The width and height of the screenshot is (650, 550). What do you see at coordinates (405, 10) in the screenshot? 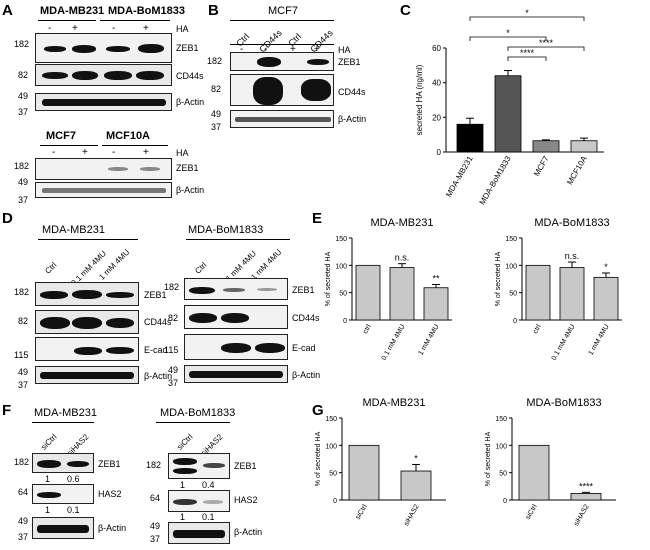
I see `panel-label-c: C` at bounding box center [405, 10].